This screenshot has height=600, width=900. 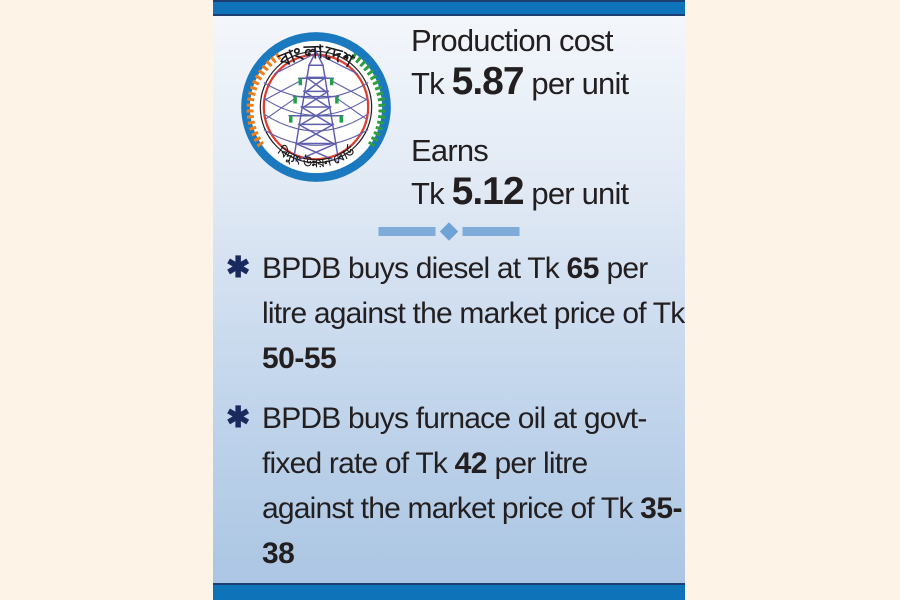 What do you see at coordinates (449, 8) in the screenshot?
I see `panel-top-bar` at bounding box center [449, 8].